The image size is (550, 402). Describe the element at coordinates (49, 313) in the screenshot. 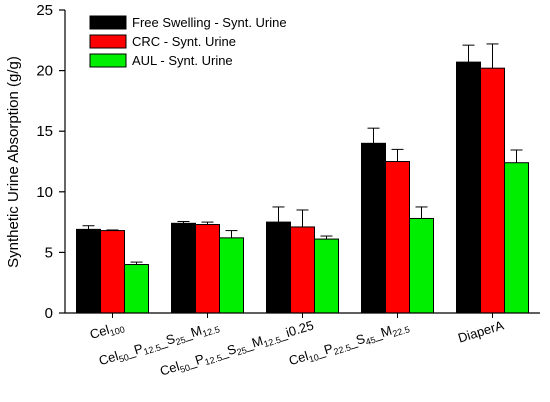

I see `y-tick-label: 0` at that location.